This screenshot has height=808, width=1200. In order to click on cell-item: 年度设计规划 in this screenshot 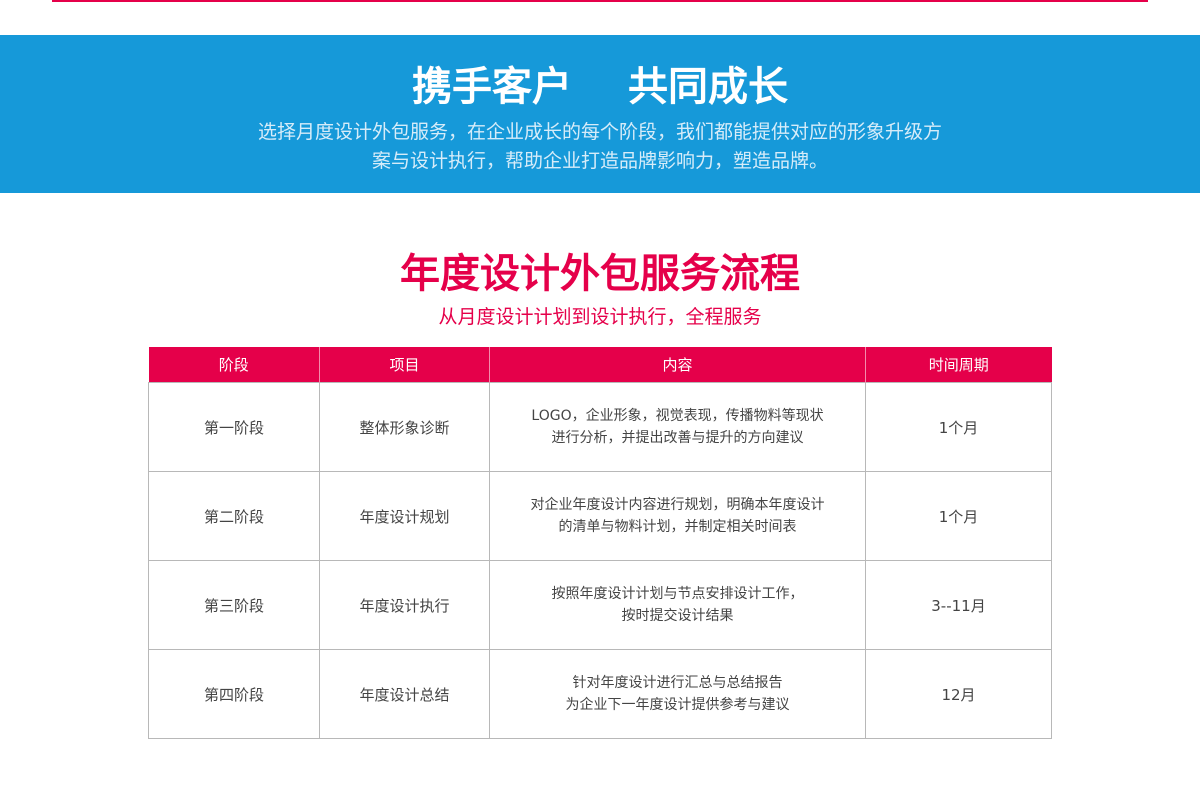, I will do `click(404, 516)`.